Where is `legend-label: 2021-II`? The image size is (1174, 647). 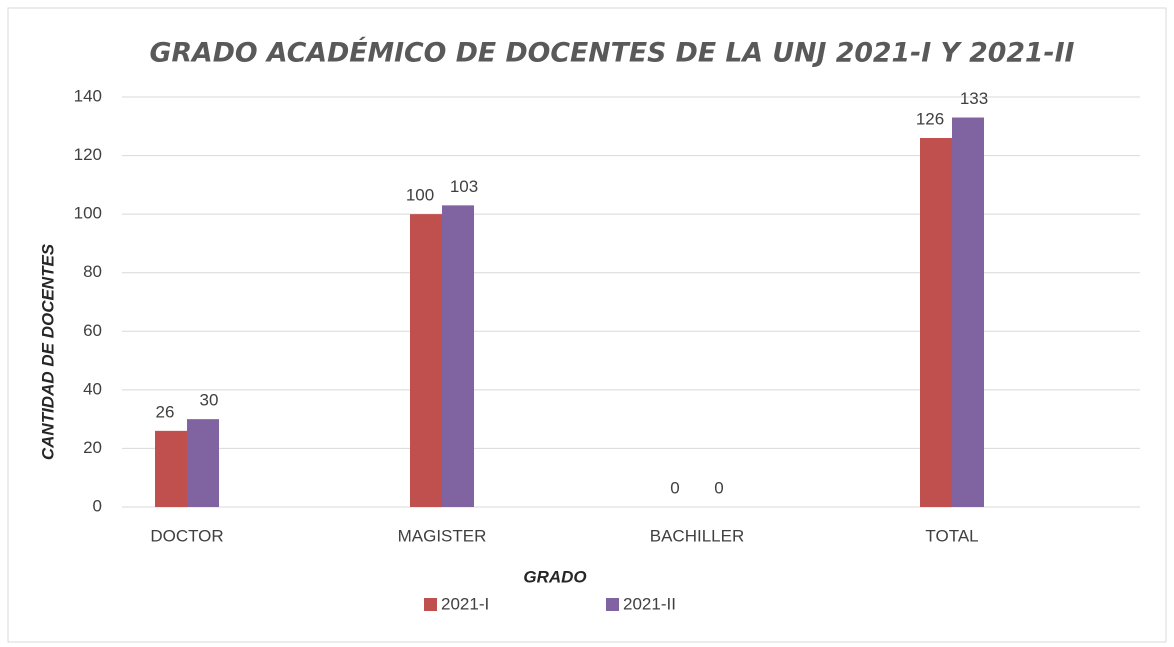
legend-label: 2021-II is located at coordinates (649, 603).